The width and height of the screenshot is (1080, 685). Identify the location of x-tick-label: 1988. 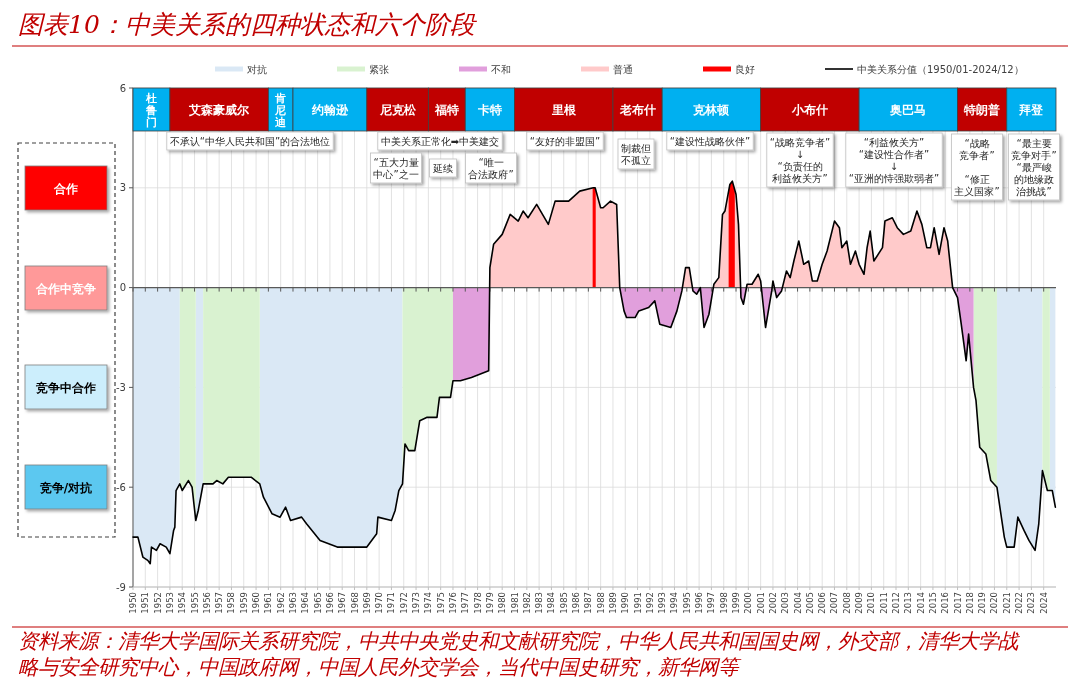
(600, 603).